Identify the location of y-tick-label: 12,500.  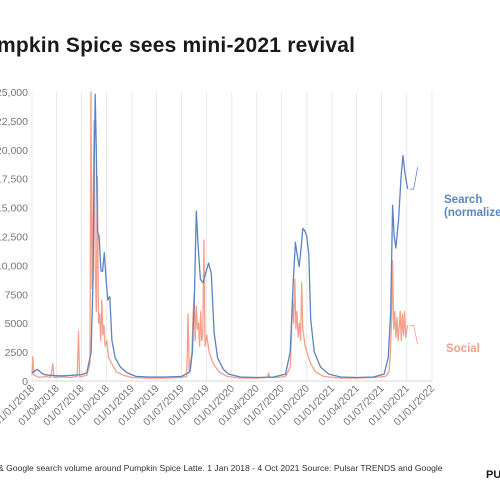
(14, 238).